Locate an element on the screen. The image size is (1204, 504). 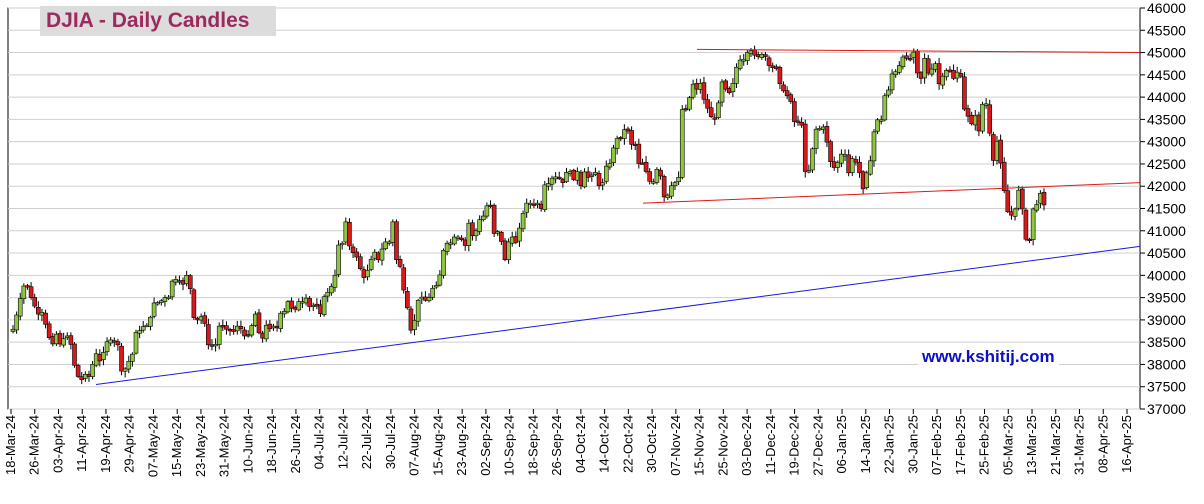
x-tick-label: 17-Feb-25 is located at coordinates (960, 445).